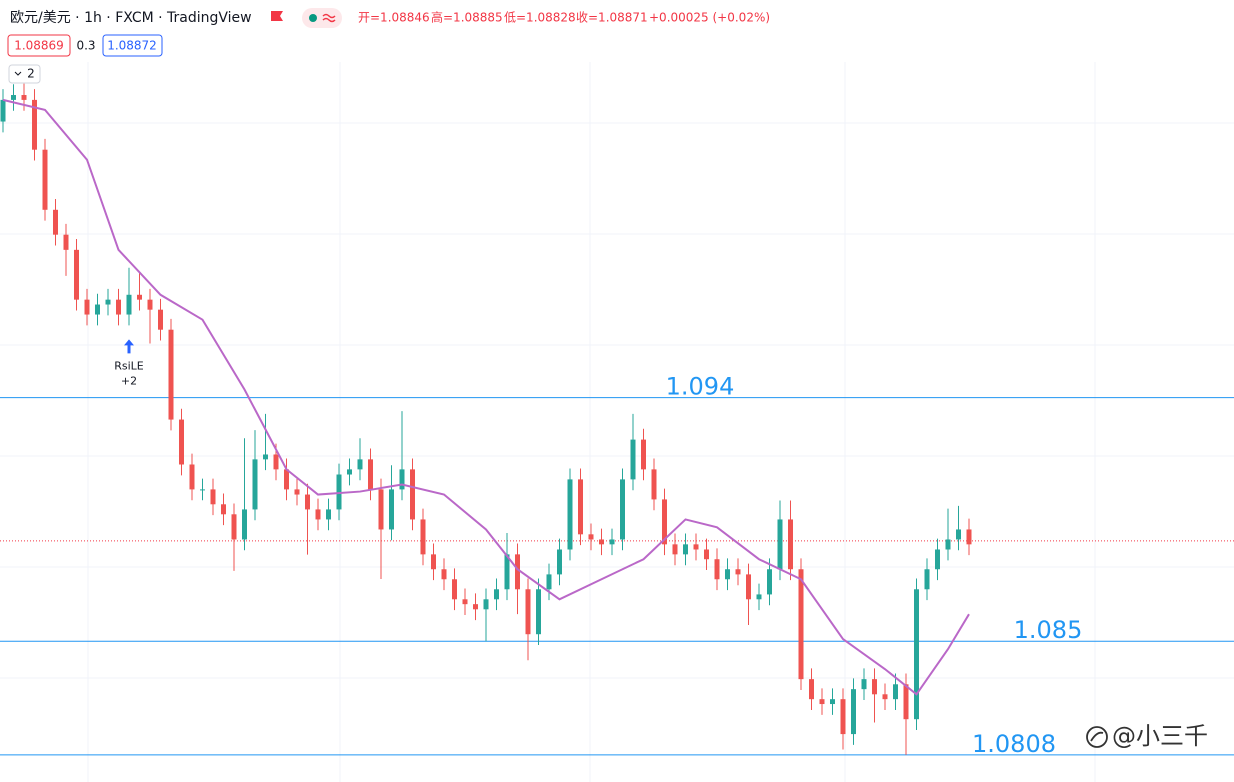  I want to click on ask-box, so click(132, 45).